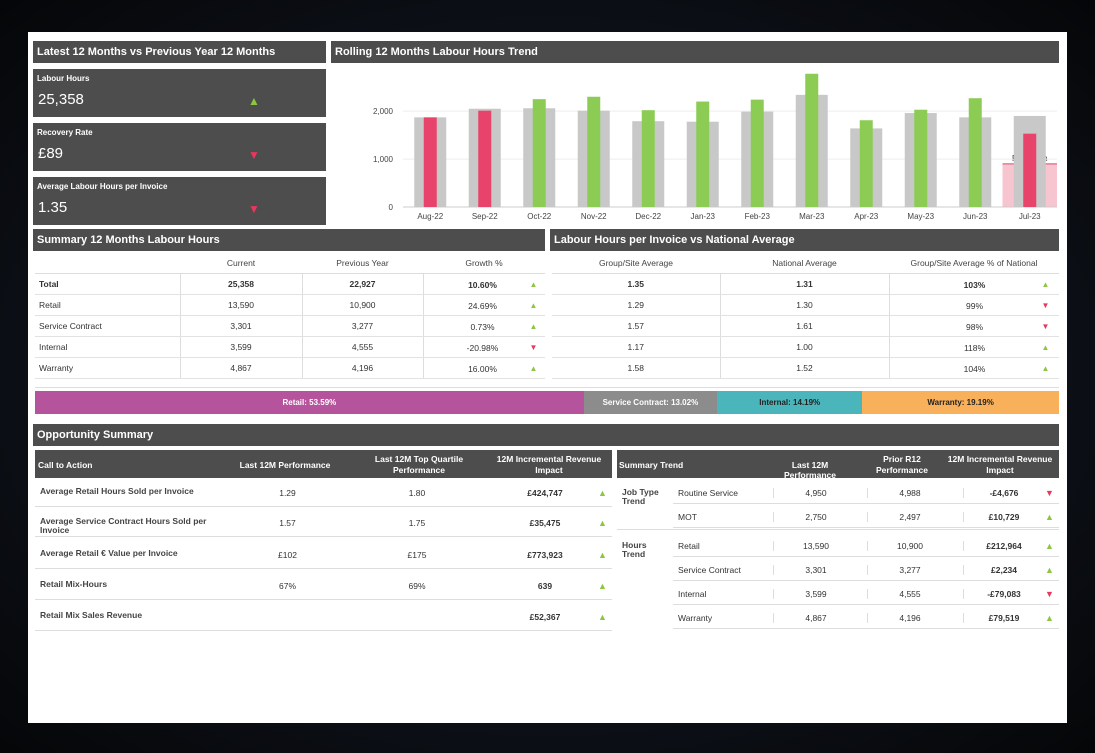 This screenshot has height=753, width=1095. What do you see at coordinates (974, 263) in the screenshot?
I see `national-col-pct: Group/Site Average % of National` at bounding box center [974, 263].